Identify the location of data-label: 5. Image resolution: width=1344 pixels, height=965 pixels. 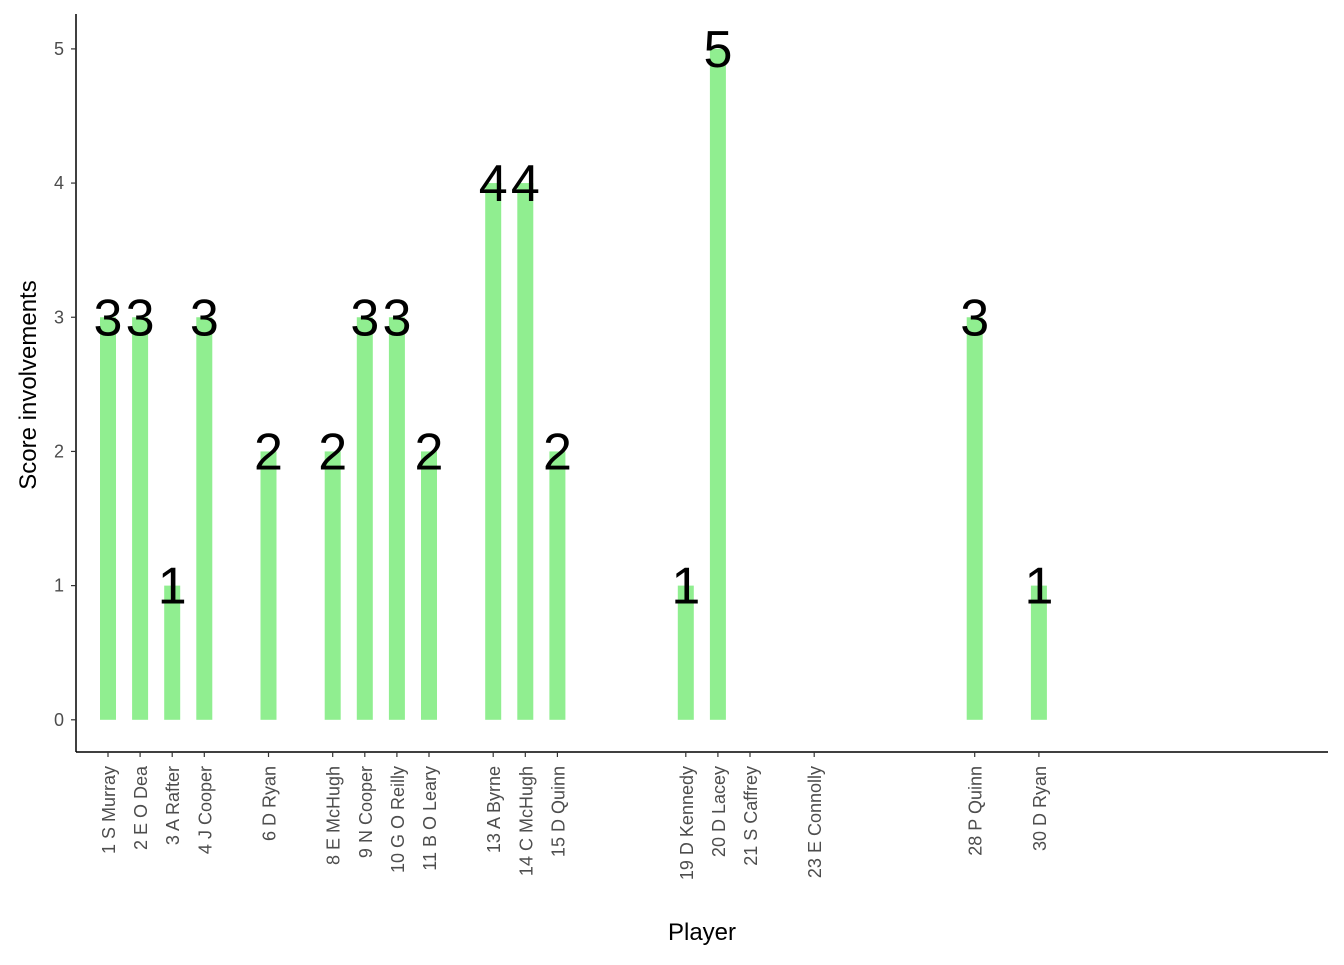
(717, 50).